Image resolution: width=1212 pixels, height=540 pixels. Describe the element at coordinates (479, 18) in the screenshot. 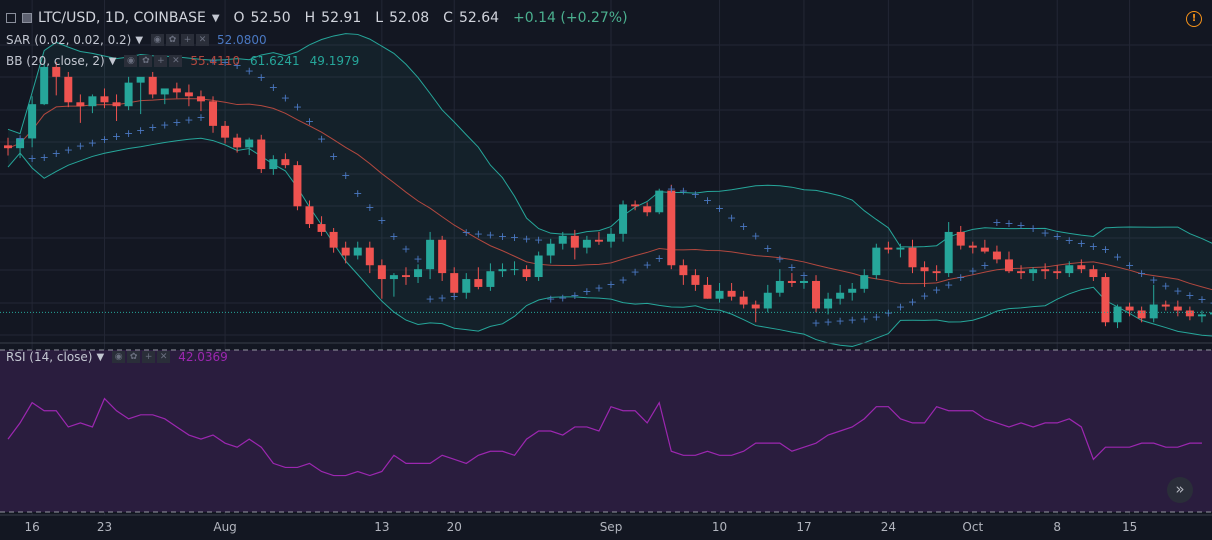

I see `close-value: 52.64` at that location.